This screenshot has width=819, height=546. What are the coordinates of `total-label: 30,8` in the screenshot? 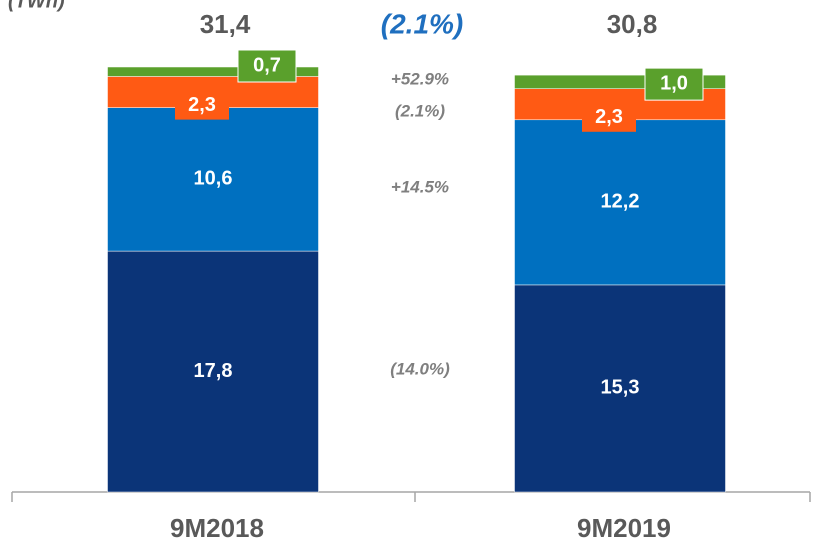 It's located at (632, 24).